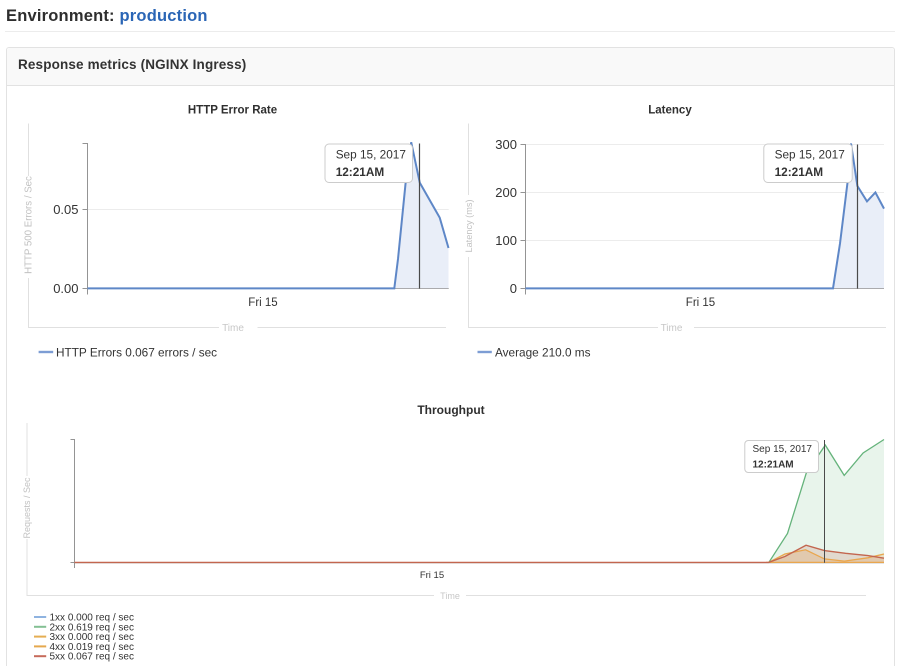  I want to click on svg-text: 3xx 0.000 req / sec, so click(92, 637).